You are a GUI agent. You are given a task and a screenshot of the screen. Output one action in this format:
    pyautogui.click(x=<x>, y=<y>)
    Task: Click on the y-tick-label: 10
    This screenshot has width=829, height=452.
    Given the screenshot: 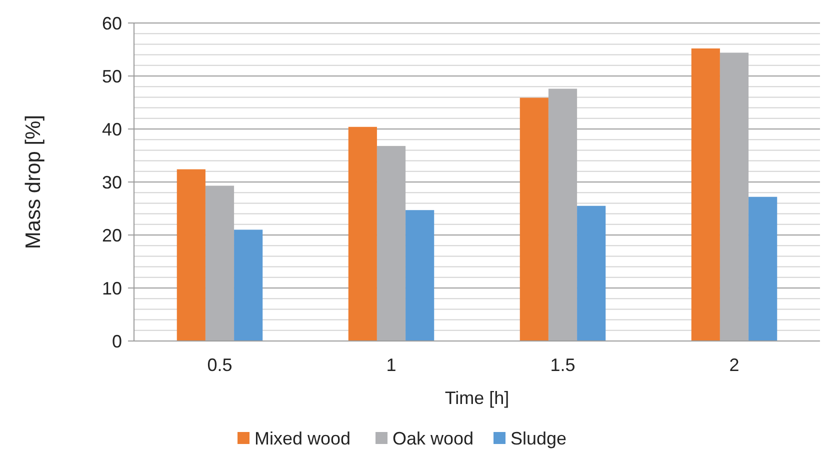 What is the action you would take?
    pyautogui.click(x=112, y=288)
    